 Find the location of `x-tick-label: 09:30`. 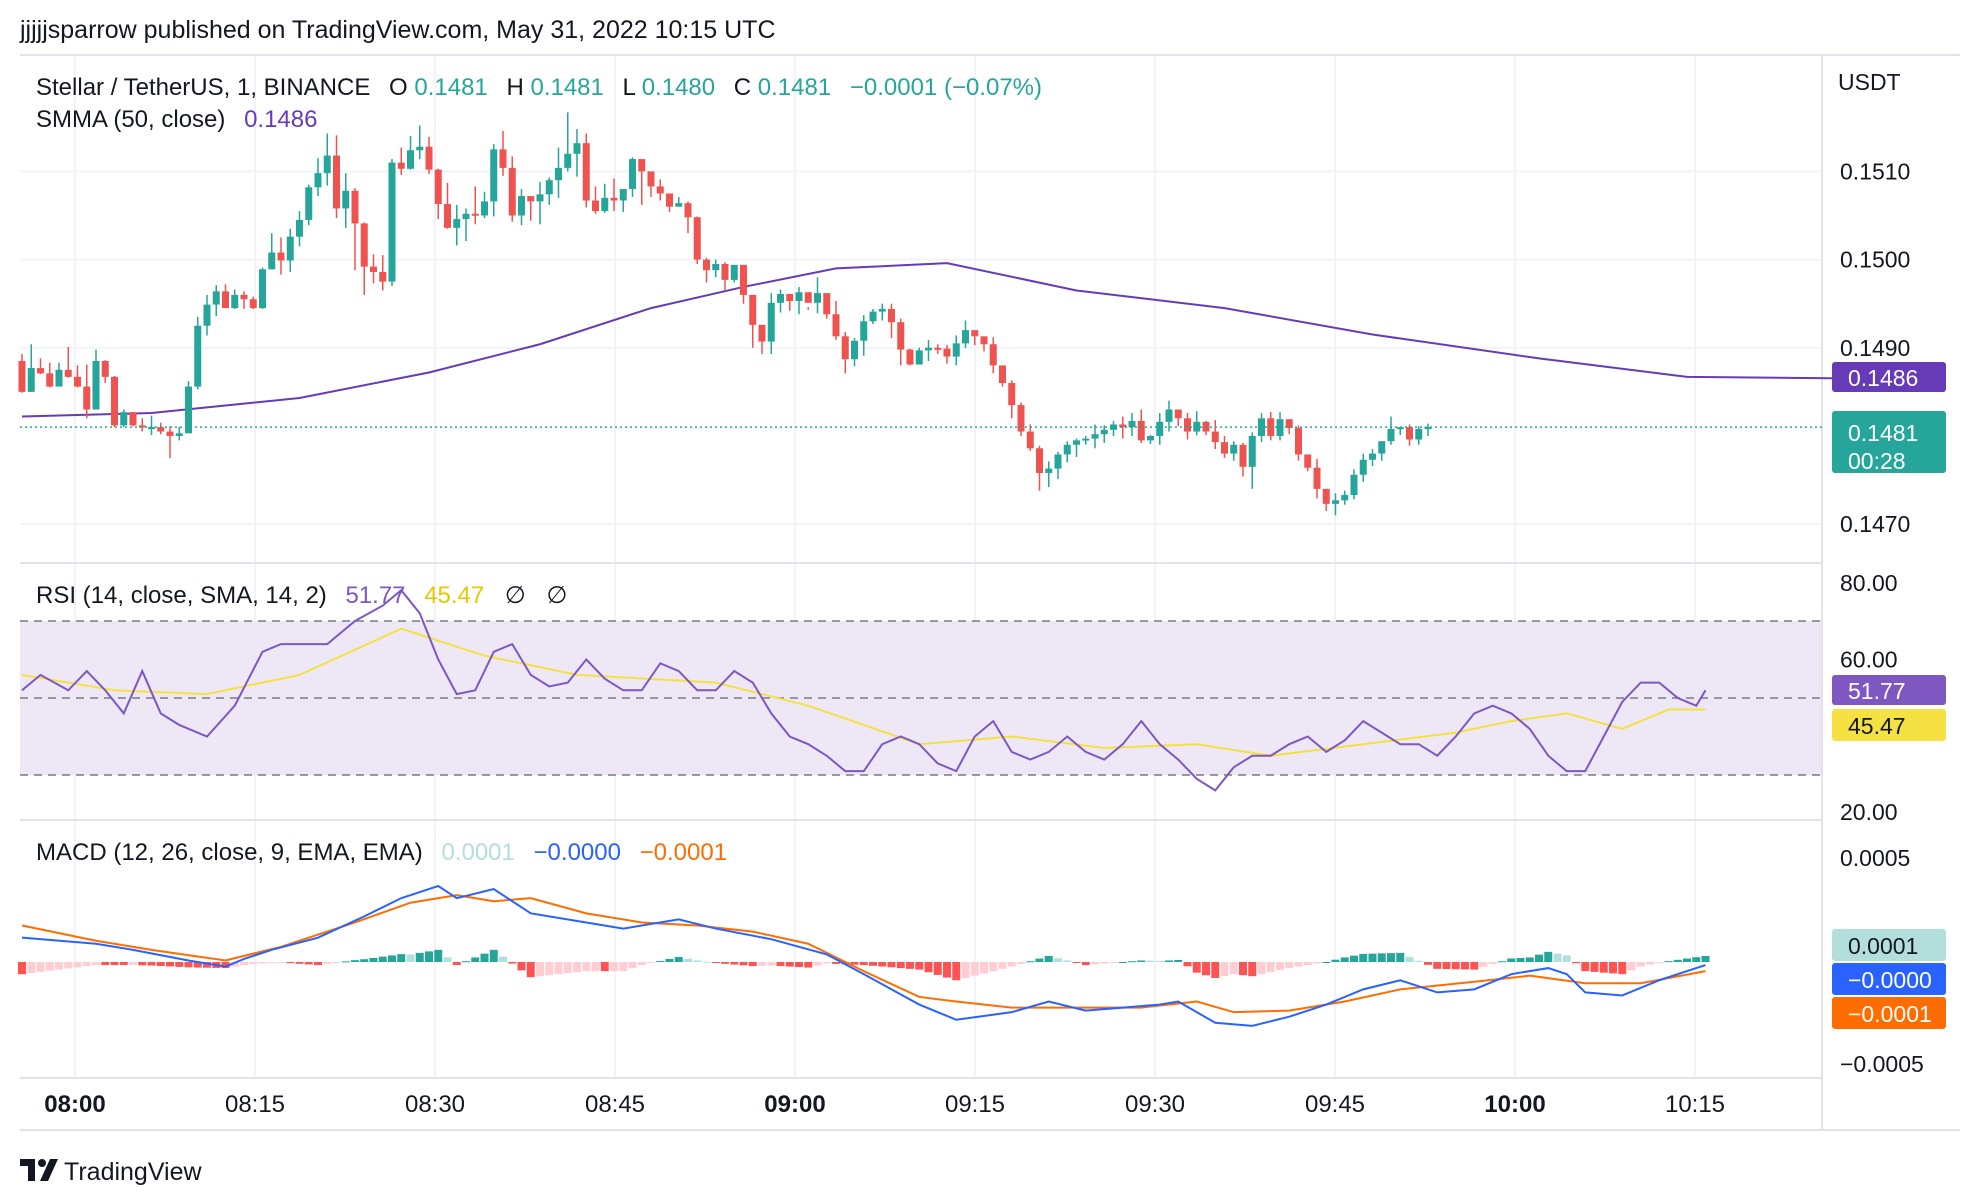

x-tick-label: 09:30 is located at coordinates (1155, 1104).